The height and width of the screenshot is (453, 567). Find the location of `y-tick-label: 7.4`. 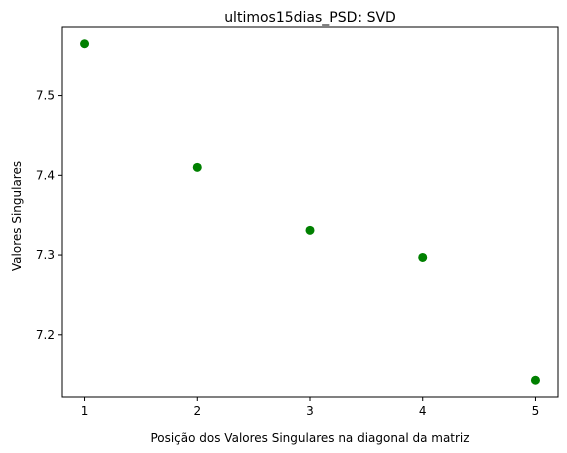

y-tick-label: 7.4 is located at coordinates (45, 175).